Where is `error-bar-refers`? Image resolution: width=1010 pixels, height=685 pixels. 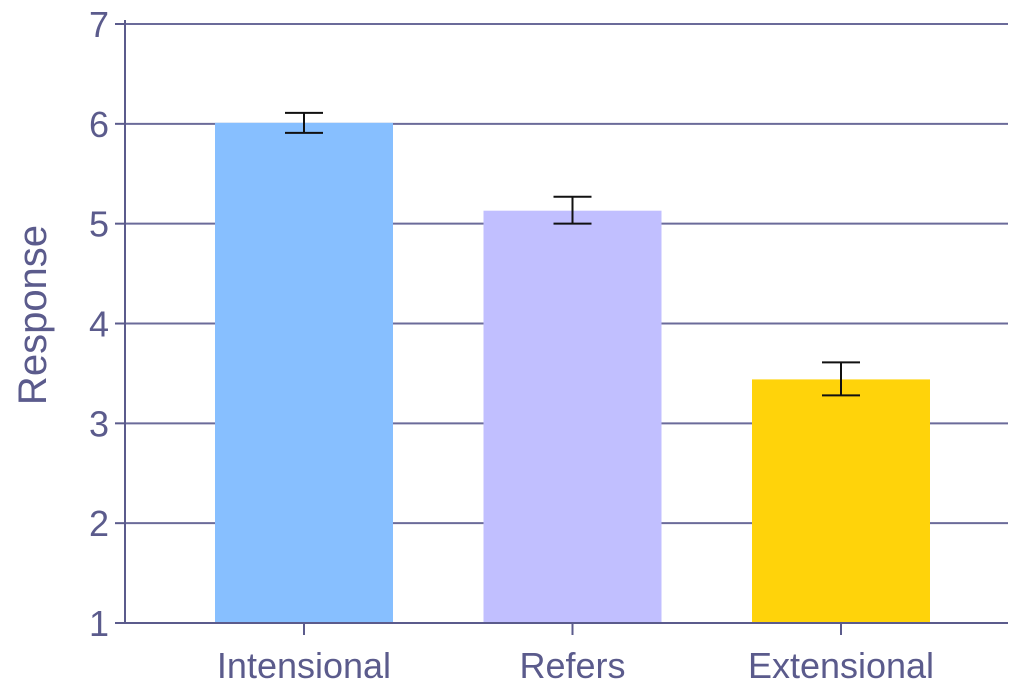
error-bar-refers is located at coordinates (572, 210).